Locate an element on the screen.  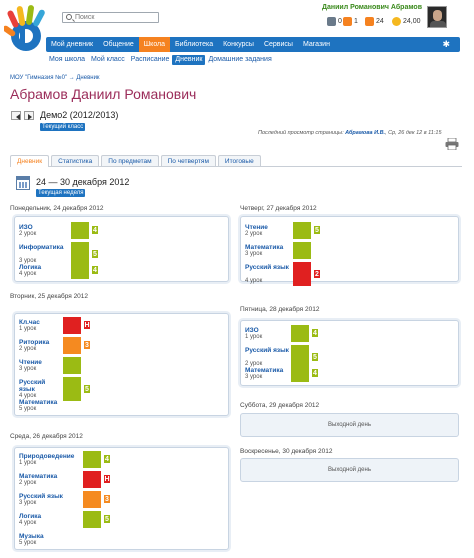
search-input is located at coordinates (115, 17).